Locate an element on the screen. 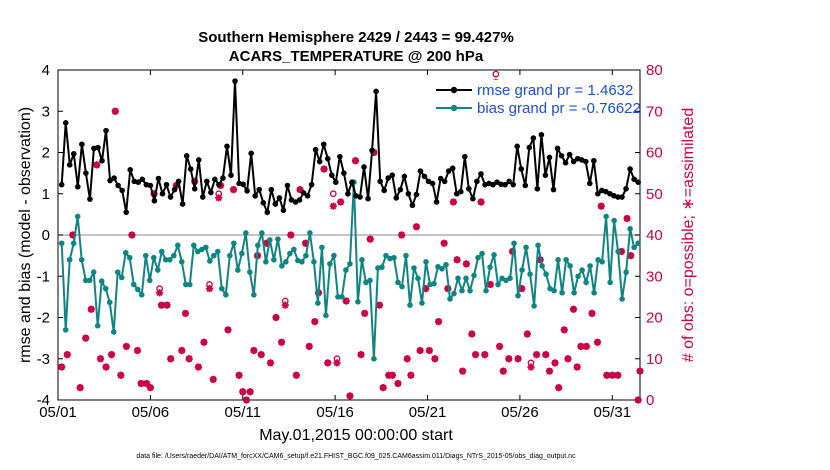  y-right-tick-label: 10 is located at coordinates (654, 359).